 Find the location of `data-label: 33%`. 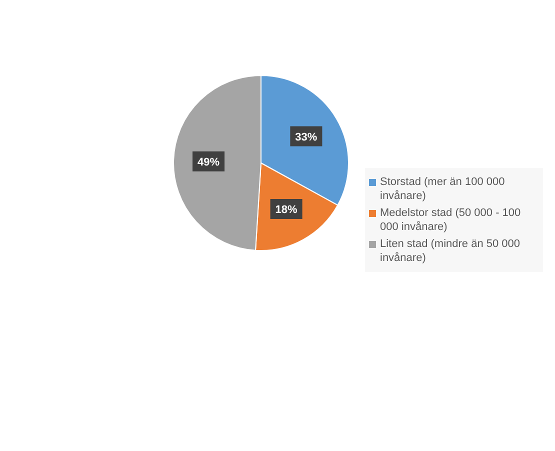

data-label: 33% is located at coordinates (306, 137).